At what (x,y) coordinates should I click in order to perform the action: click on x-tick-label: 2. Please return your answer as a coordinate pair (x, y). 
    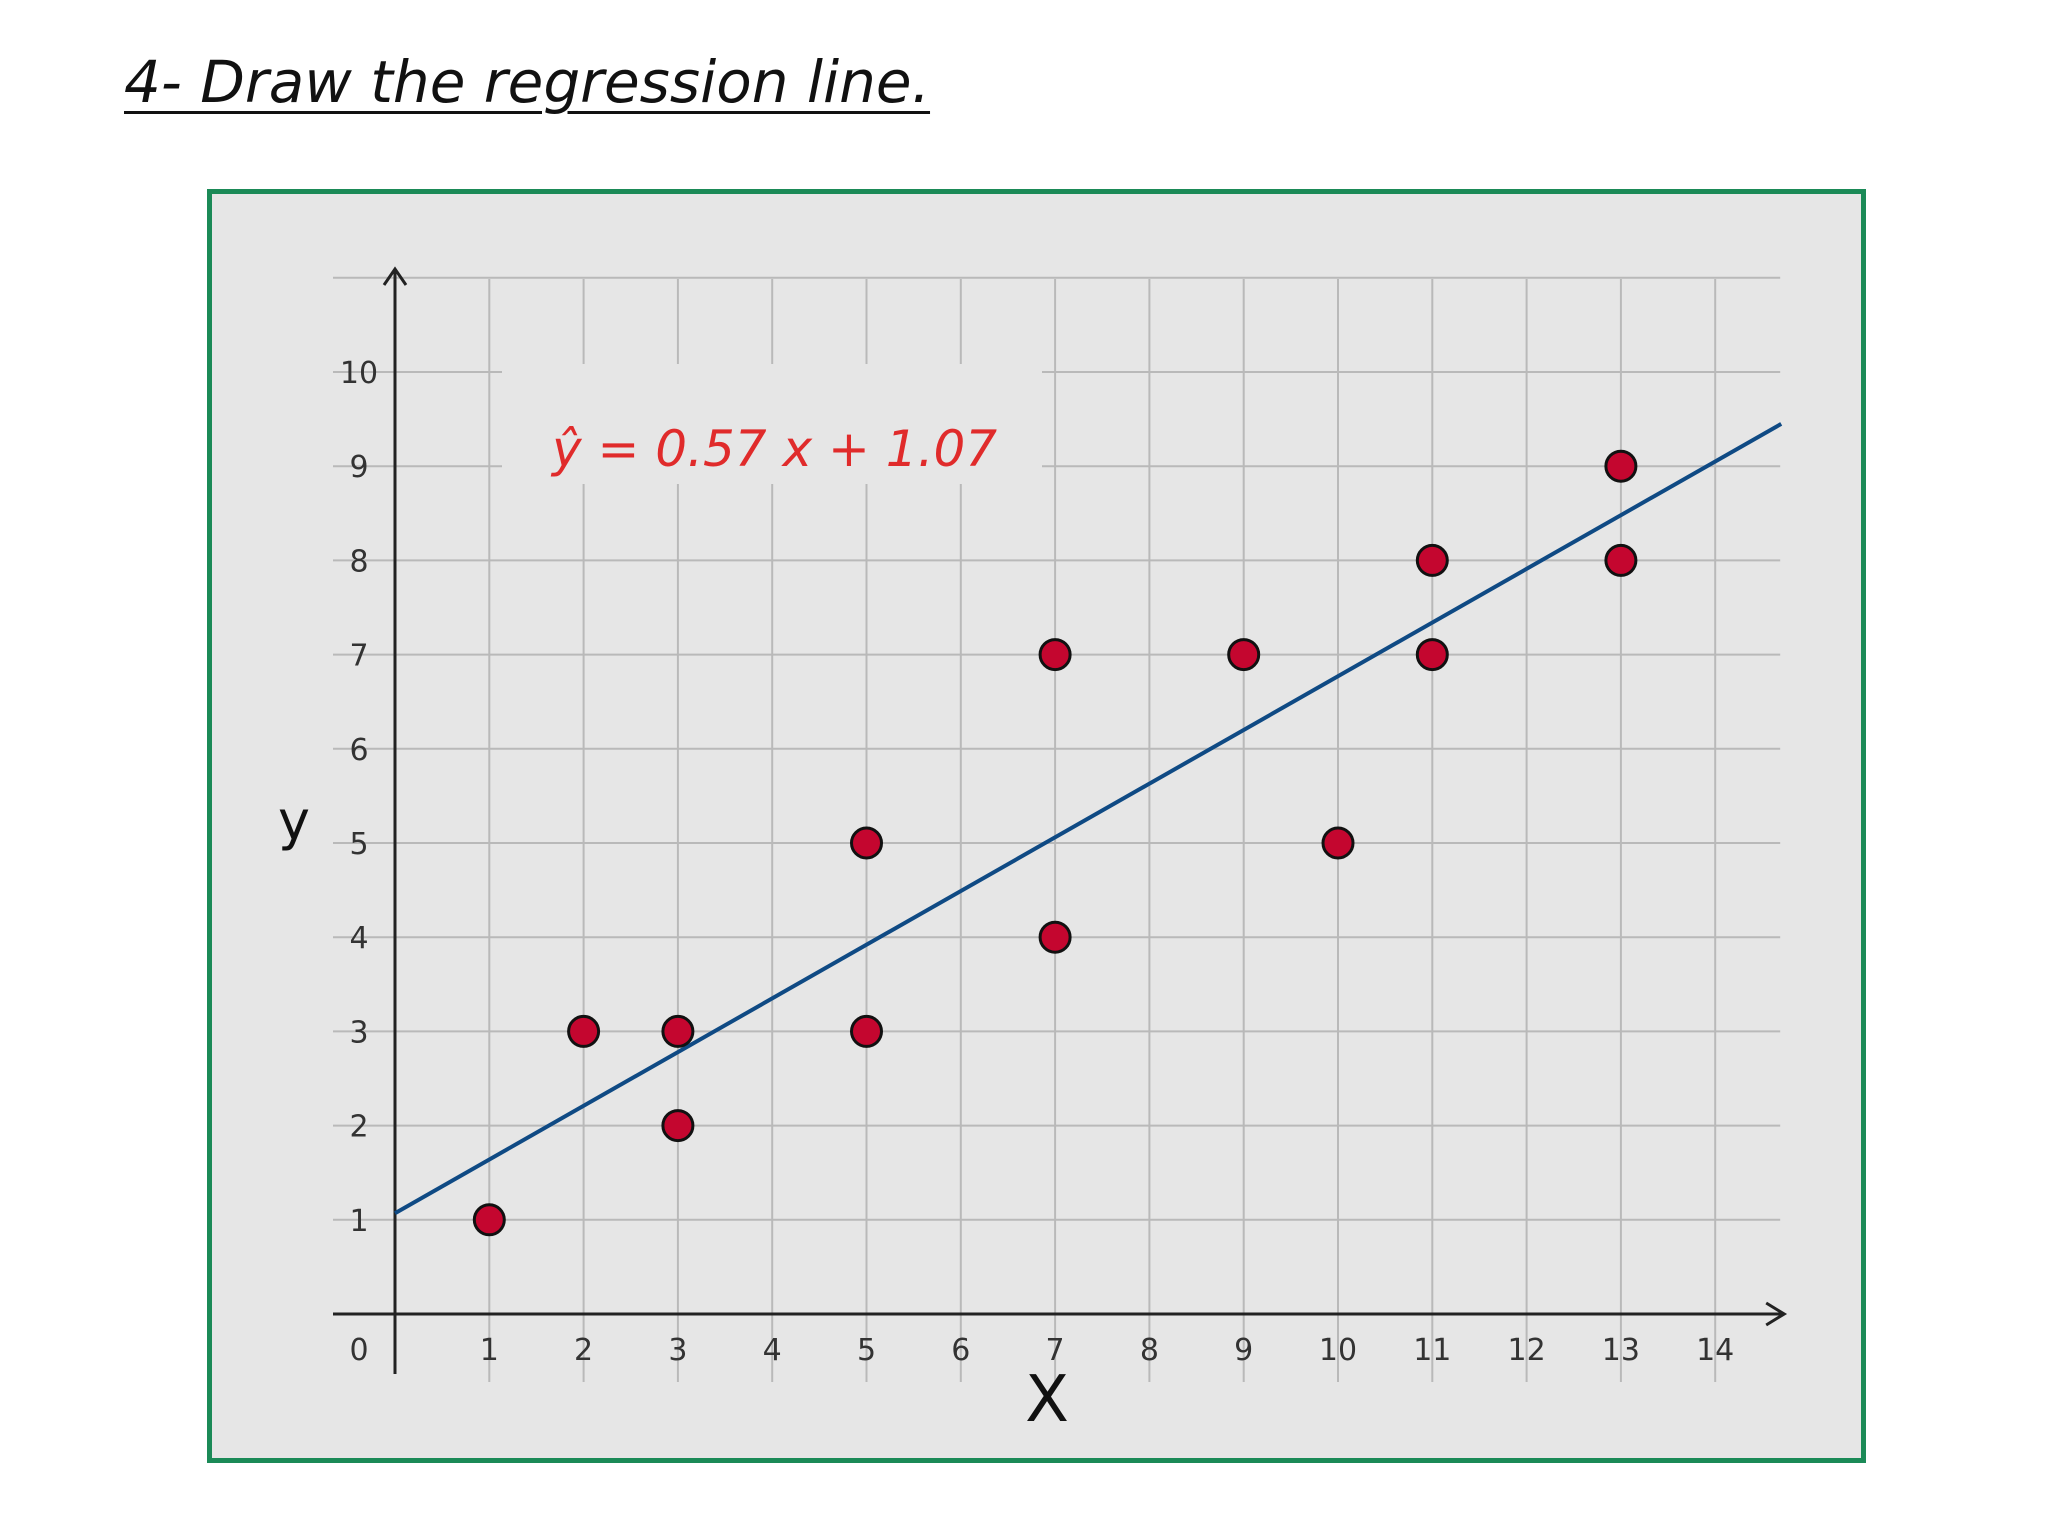
    Looking at the image, I should click on (583, 1350).